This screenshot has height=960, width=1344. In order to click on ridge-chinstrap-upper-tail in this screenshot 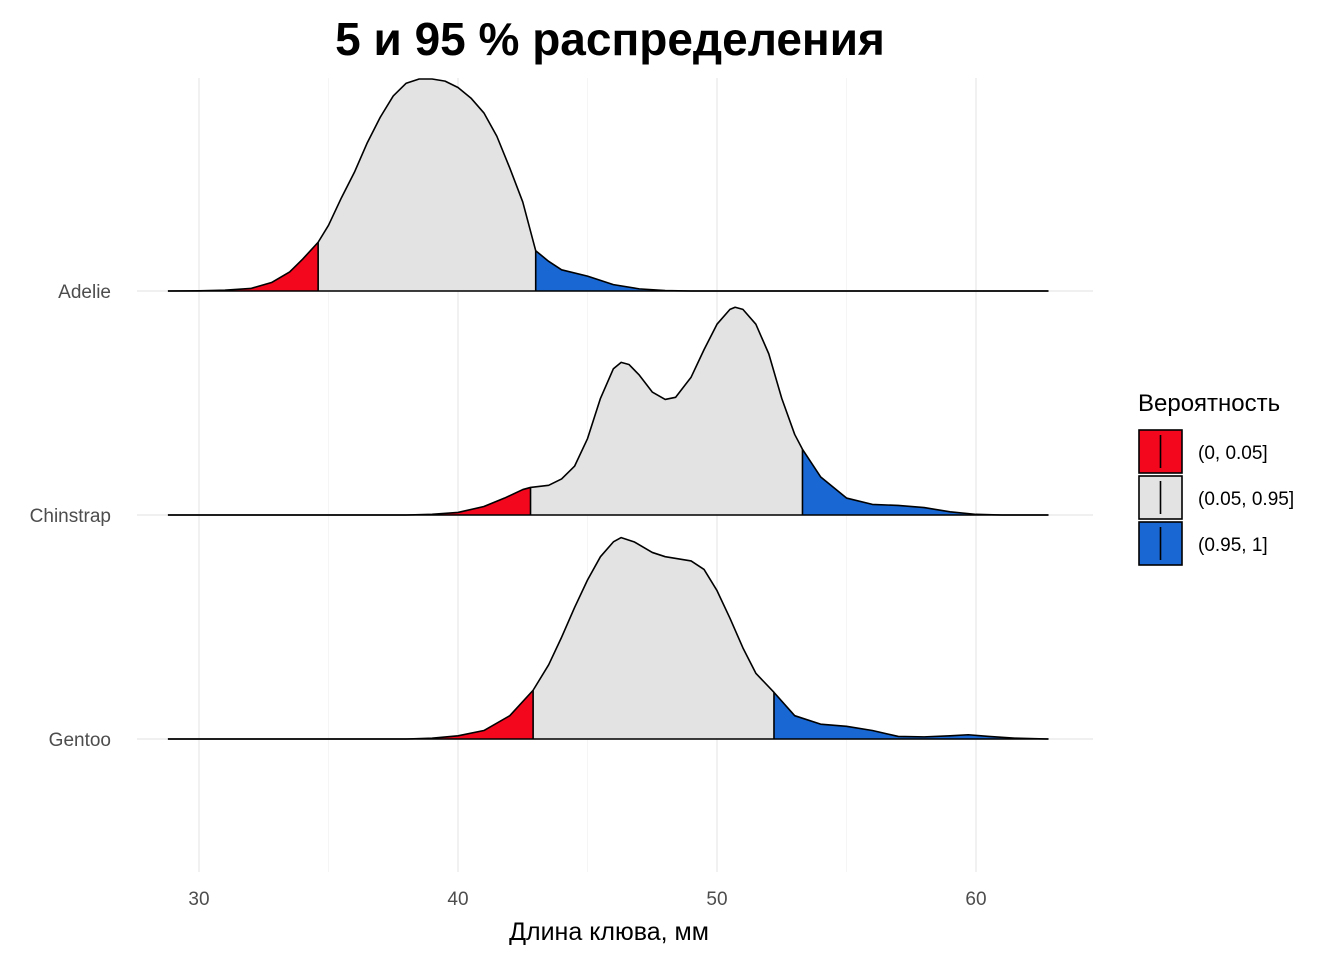, I will do `click(925, 482)`.